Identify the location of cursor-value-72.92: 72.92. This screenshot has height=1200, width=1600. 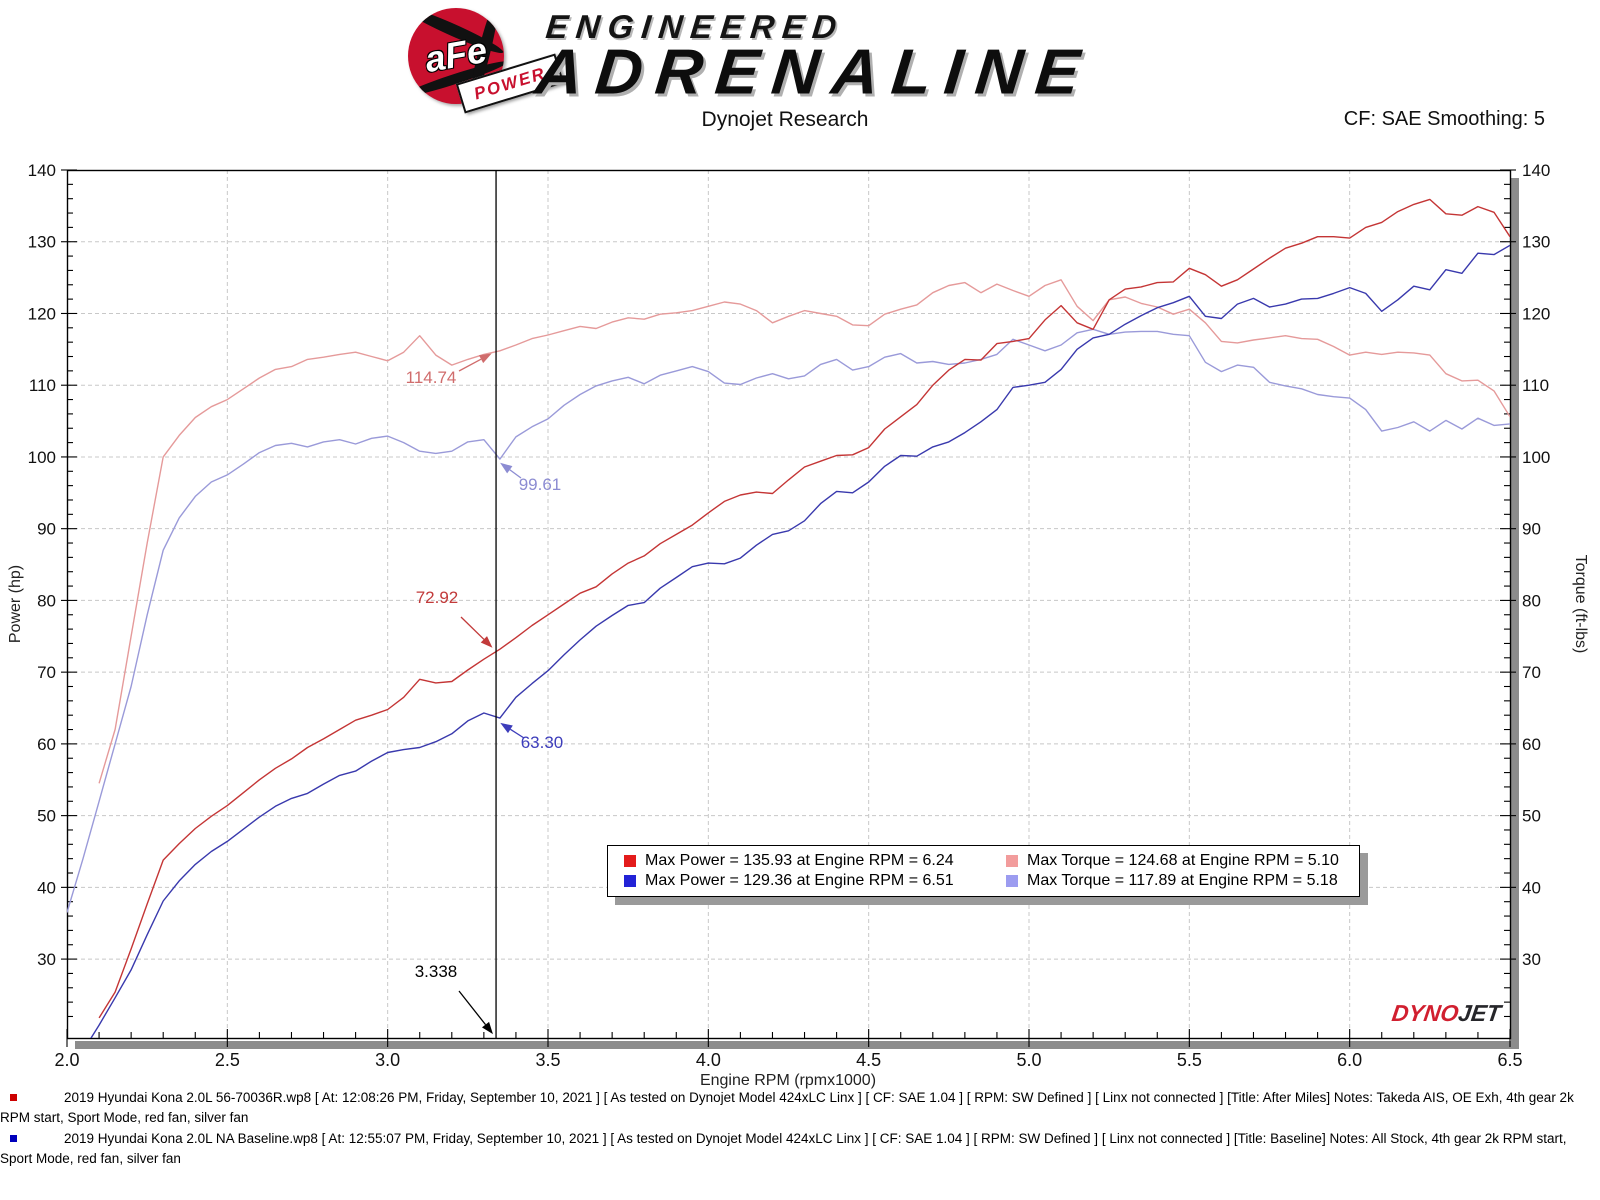
(437, 597).